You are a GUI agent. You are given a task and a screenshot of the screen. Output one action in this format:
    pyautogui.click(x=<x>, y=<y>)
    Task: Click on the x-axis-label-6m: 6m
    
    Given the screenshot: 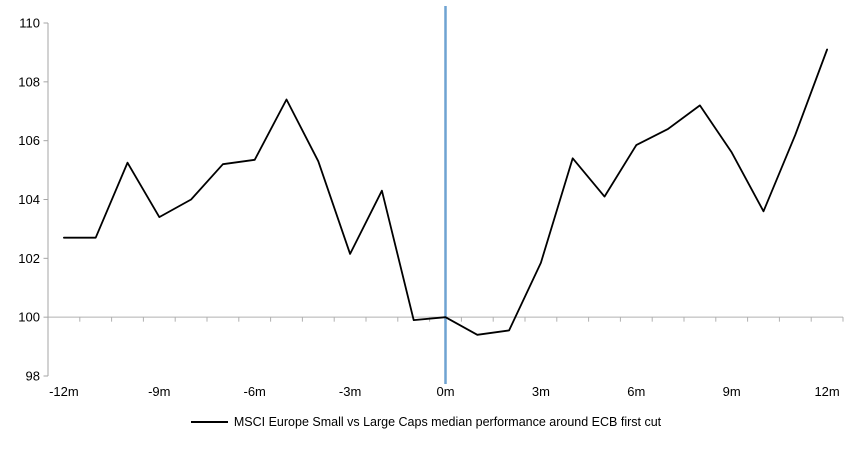 What is the action you would take?
    pyautogui.click(x=636, y=391)
    